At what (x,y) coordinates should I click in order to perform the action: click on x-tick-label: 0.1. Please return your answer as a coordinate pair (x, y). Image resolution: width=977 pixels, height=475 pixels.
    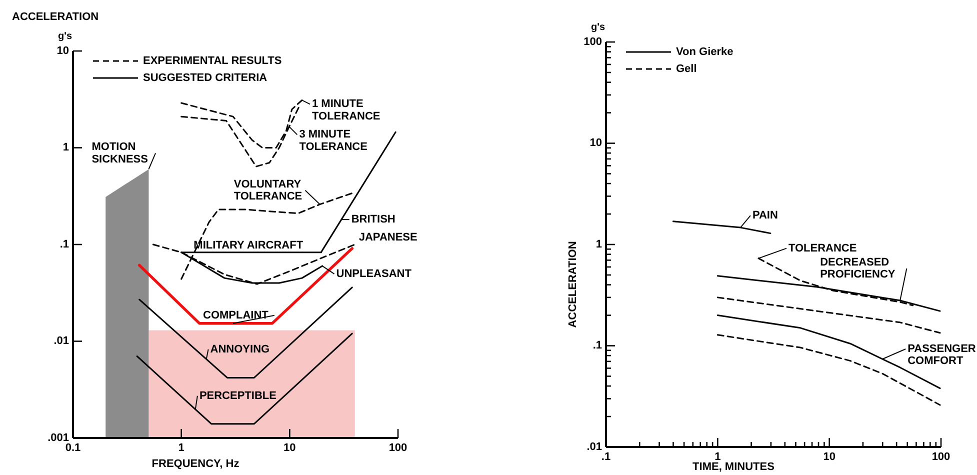
    Looking at the image, I should click on (73, 448).